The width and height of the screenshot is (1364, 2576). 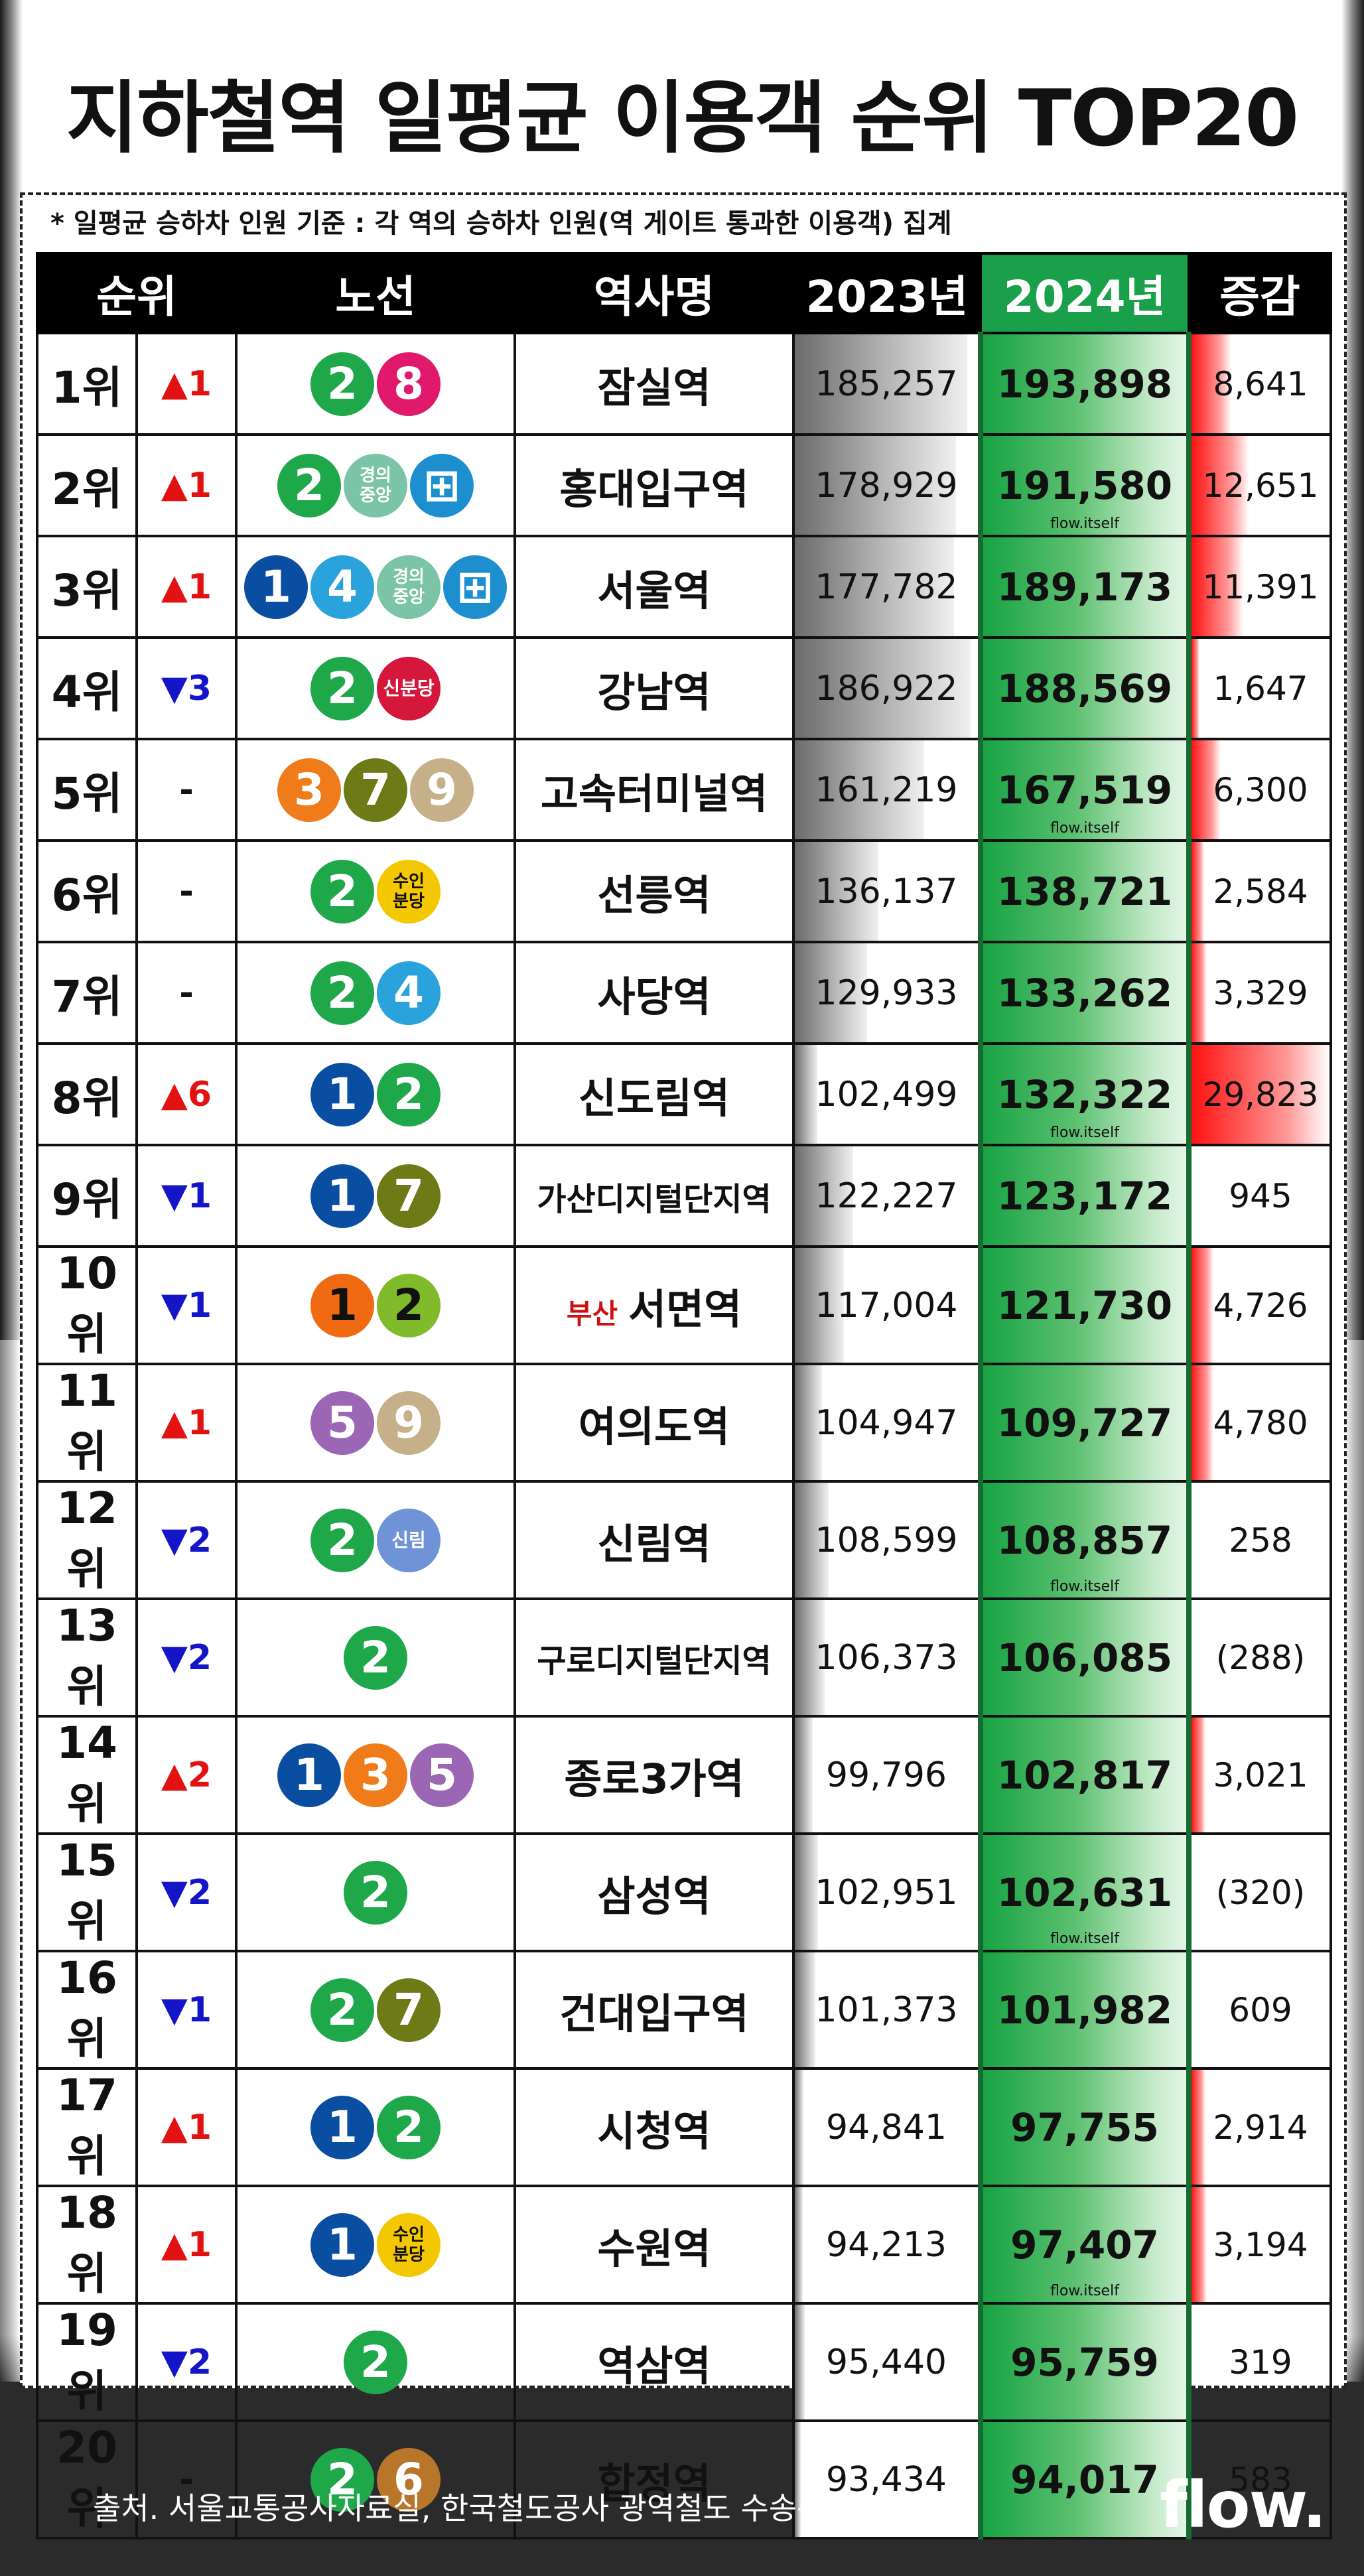 What do you see at coordinates (409, 2479) in the screenshot?
I see `line-badge: 6` at bounding box center [409, 2479].